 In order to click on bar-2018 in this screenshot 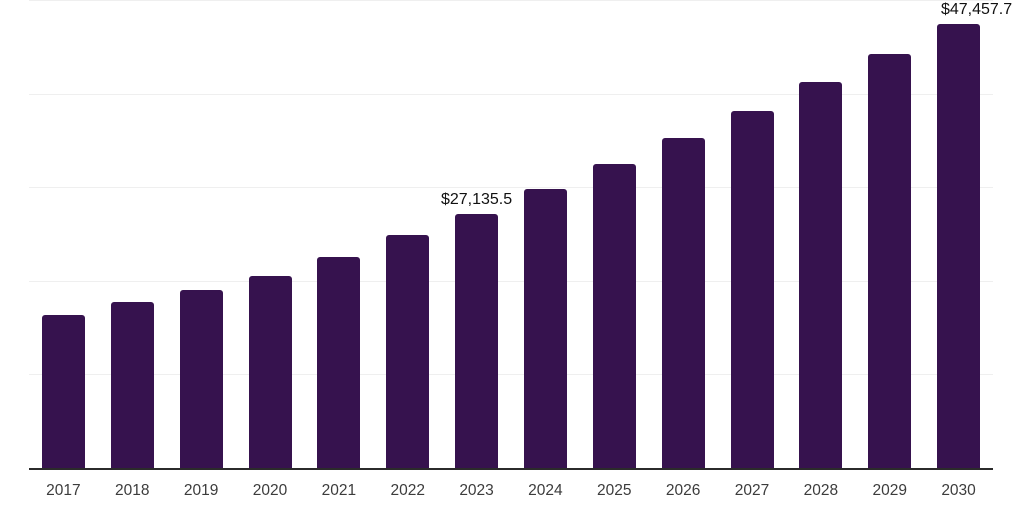, I will do `click(132, 385)`.